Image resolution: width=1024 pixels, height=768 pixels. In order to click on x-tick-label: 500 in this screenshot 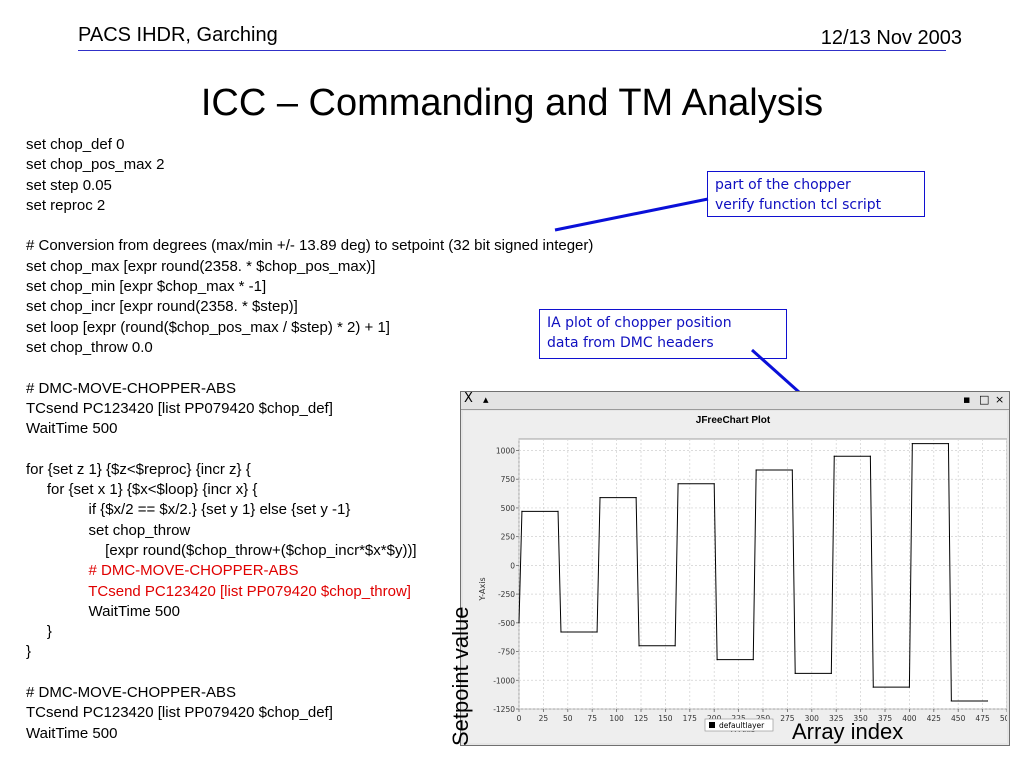, I will do `click(1003, 718)`.